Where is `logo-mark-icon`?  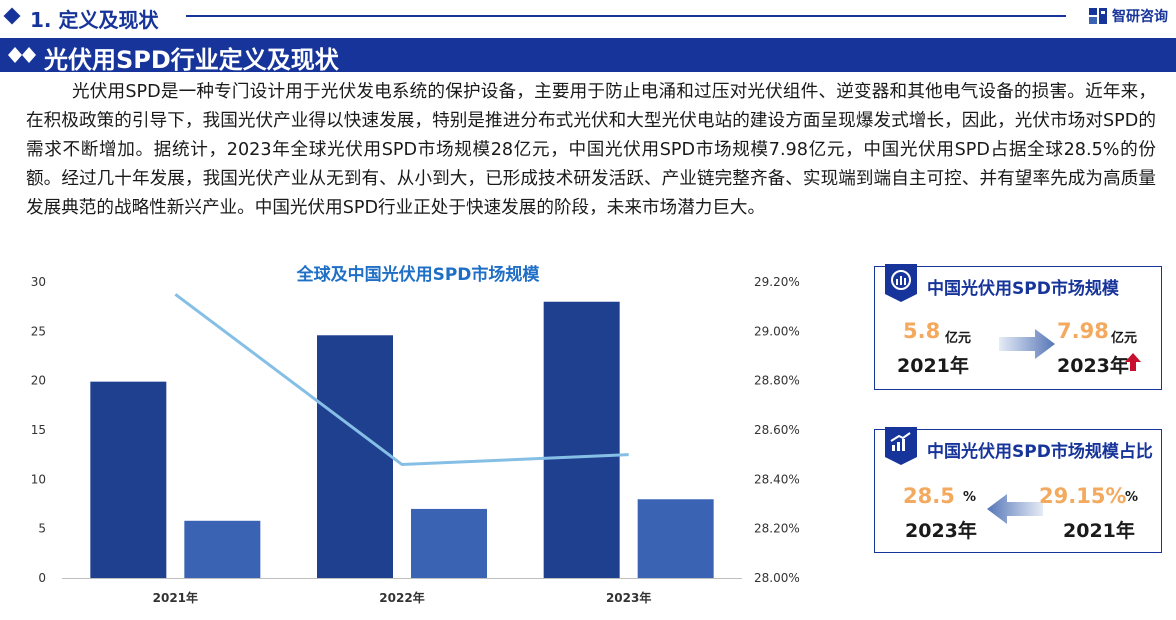
logo-mark-icon is located at coordinates (1098, 16).